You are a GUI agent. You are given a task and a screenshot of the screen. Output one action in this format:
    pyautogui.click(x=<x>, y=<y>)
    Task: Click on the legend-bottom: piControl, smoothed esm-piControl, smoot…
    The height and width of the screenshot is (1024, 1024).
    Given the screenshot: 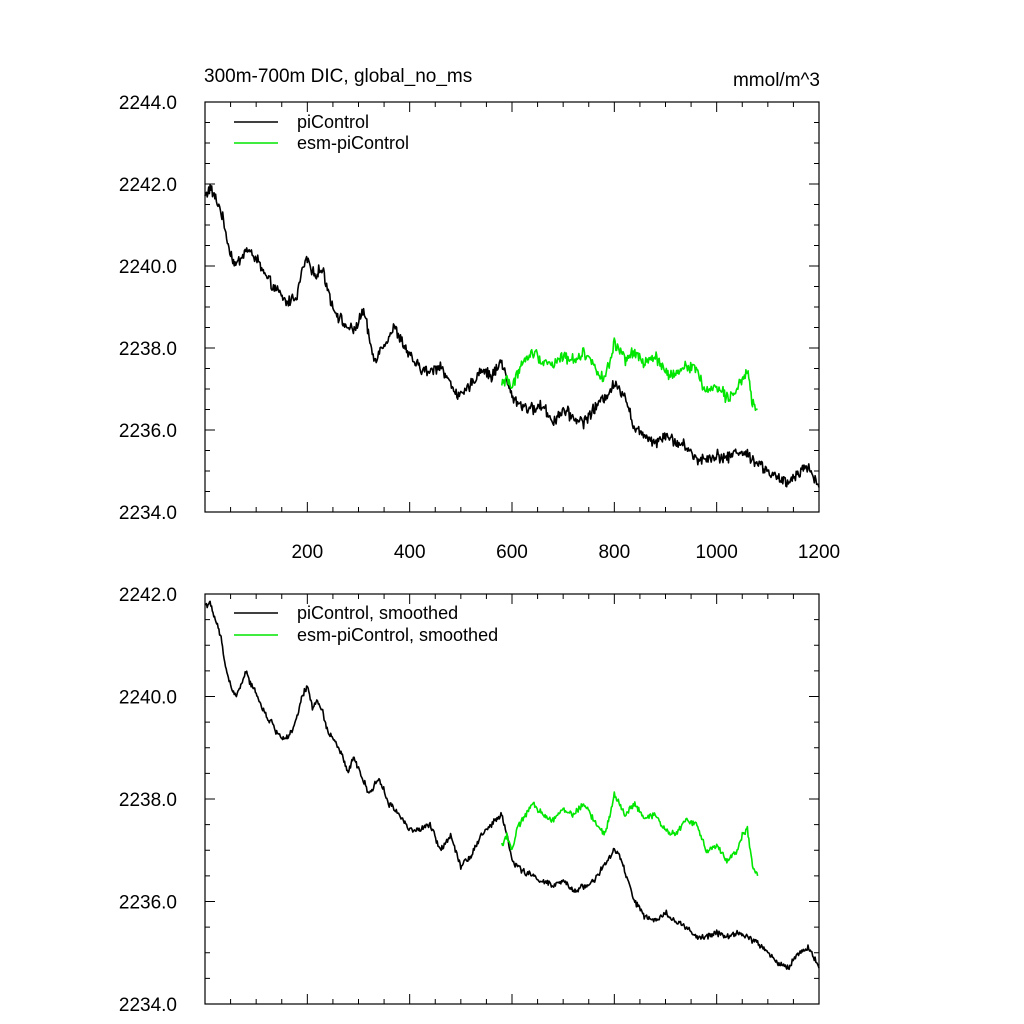 What is the action you would take?
    pyautogui.click(x=366, y=624)
    